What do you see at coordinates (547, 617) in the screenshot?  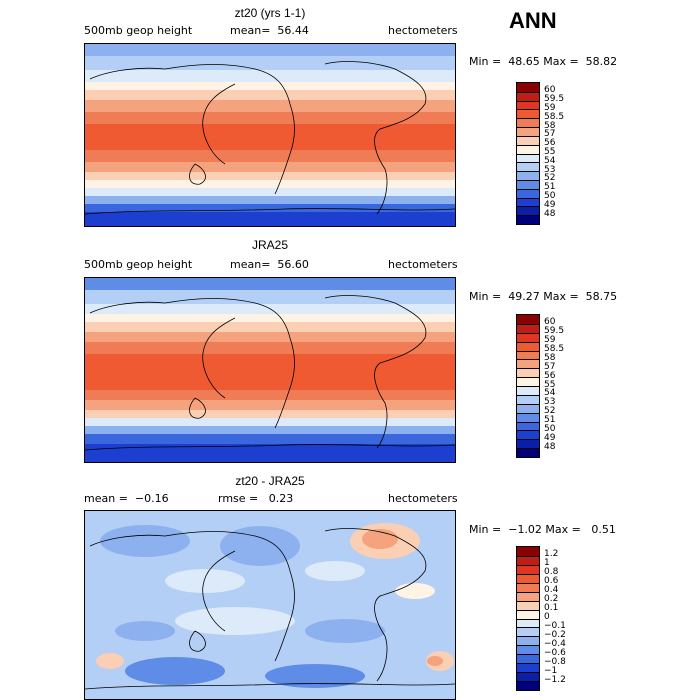 I see `colorbar-tick-label: 0` at bounding box center [547, 617].